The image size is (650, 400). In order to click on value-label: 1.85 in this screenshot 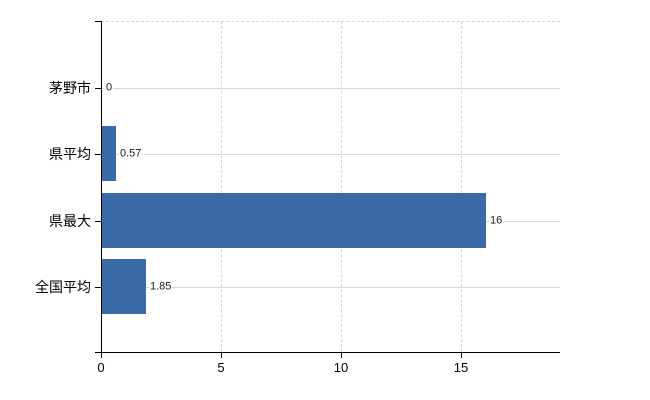, I will do `click(161, 287)`.